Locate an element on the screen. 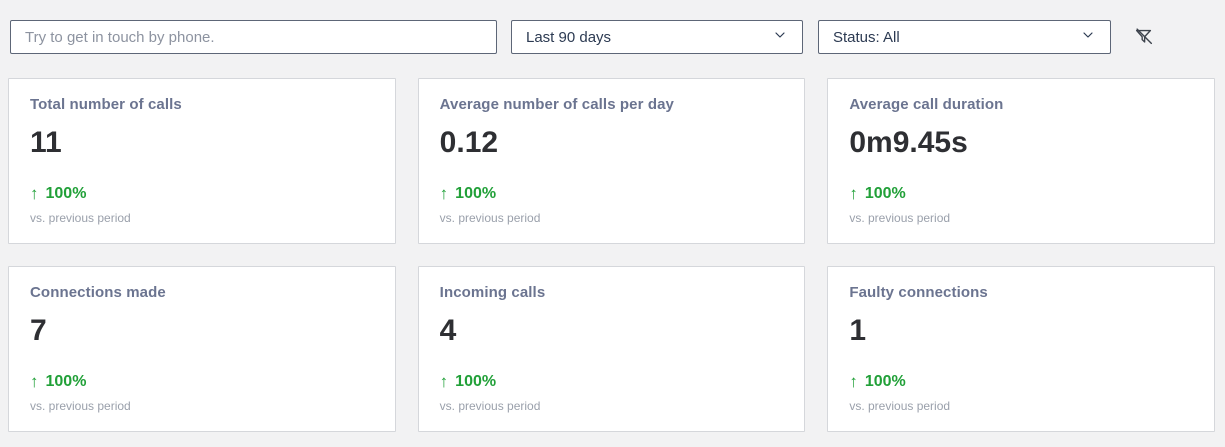  stat-card-value: 7 is located at coordinates (38, 330).